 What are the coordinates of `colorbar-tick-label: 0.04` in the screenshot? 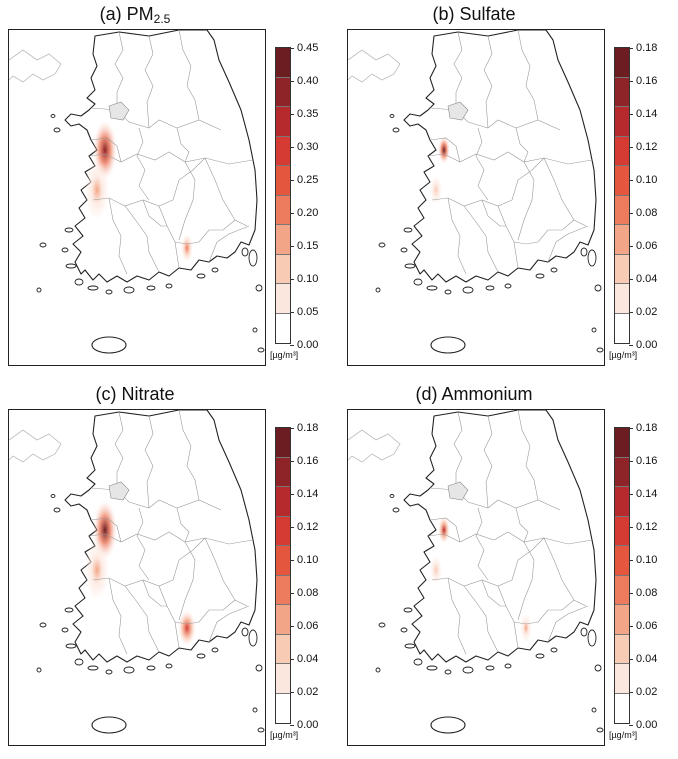 It's located at (304, 659).